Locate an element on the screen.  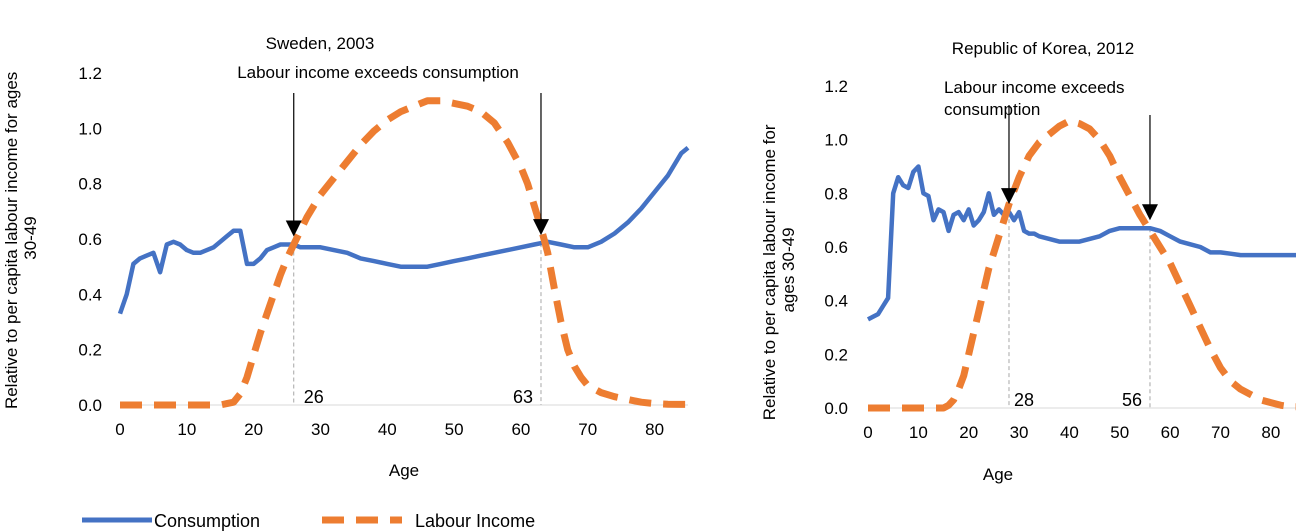
y-axis-label-part: 30-49 is located at coordinates (30, 237).